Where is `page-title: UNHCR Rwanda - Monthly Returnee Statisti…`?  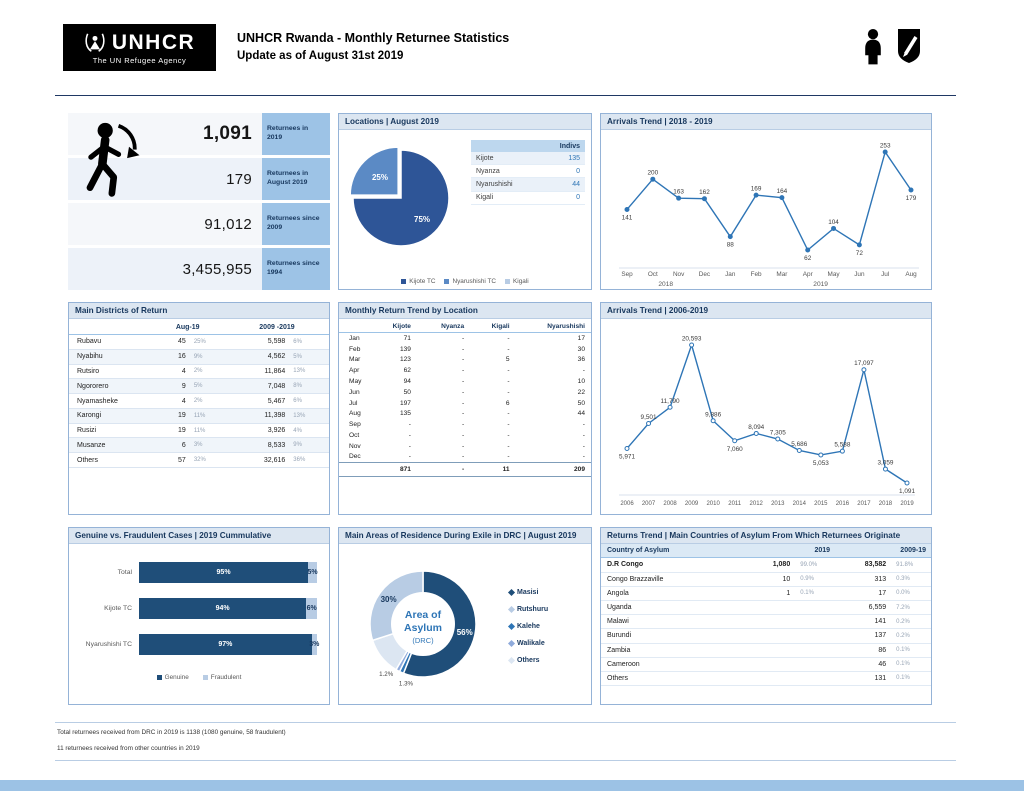
page-title: UNHCR Rwanda - Monthly Returnee Statisti… is located at coordinates (373, 38).